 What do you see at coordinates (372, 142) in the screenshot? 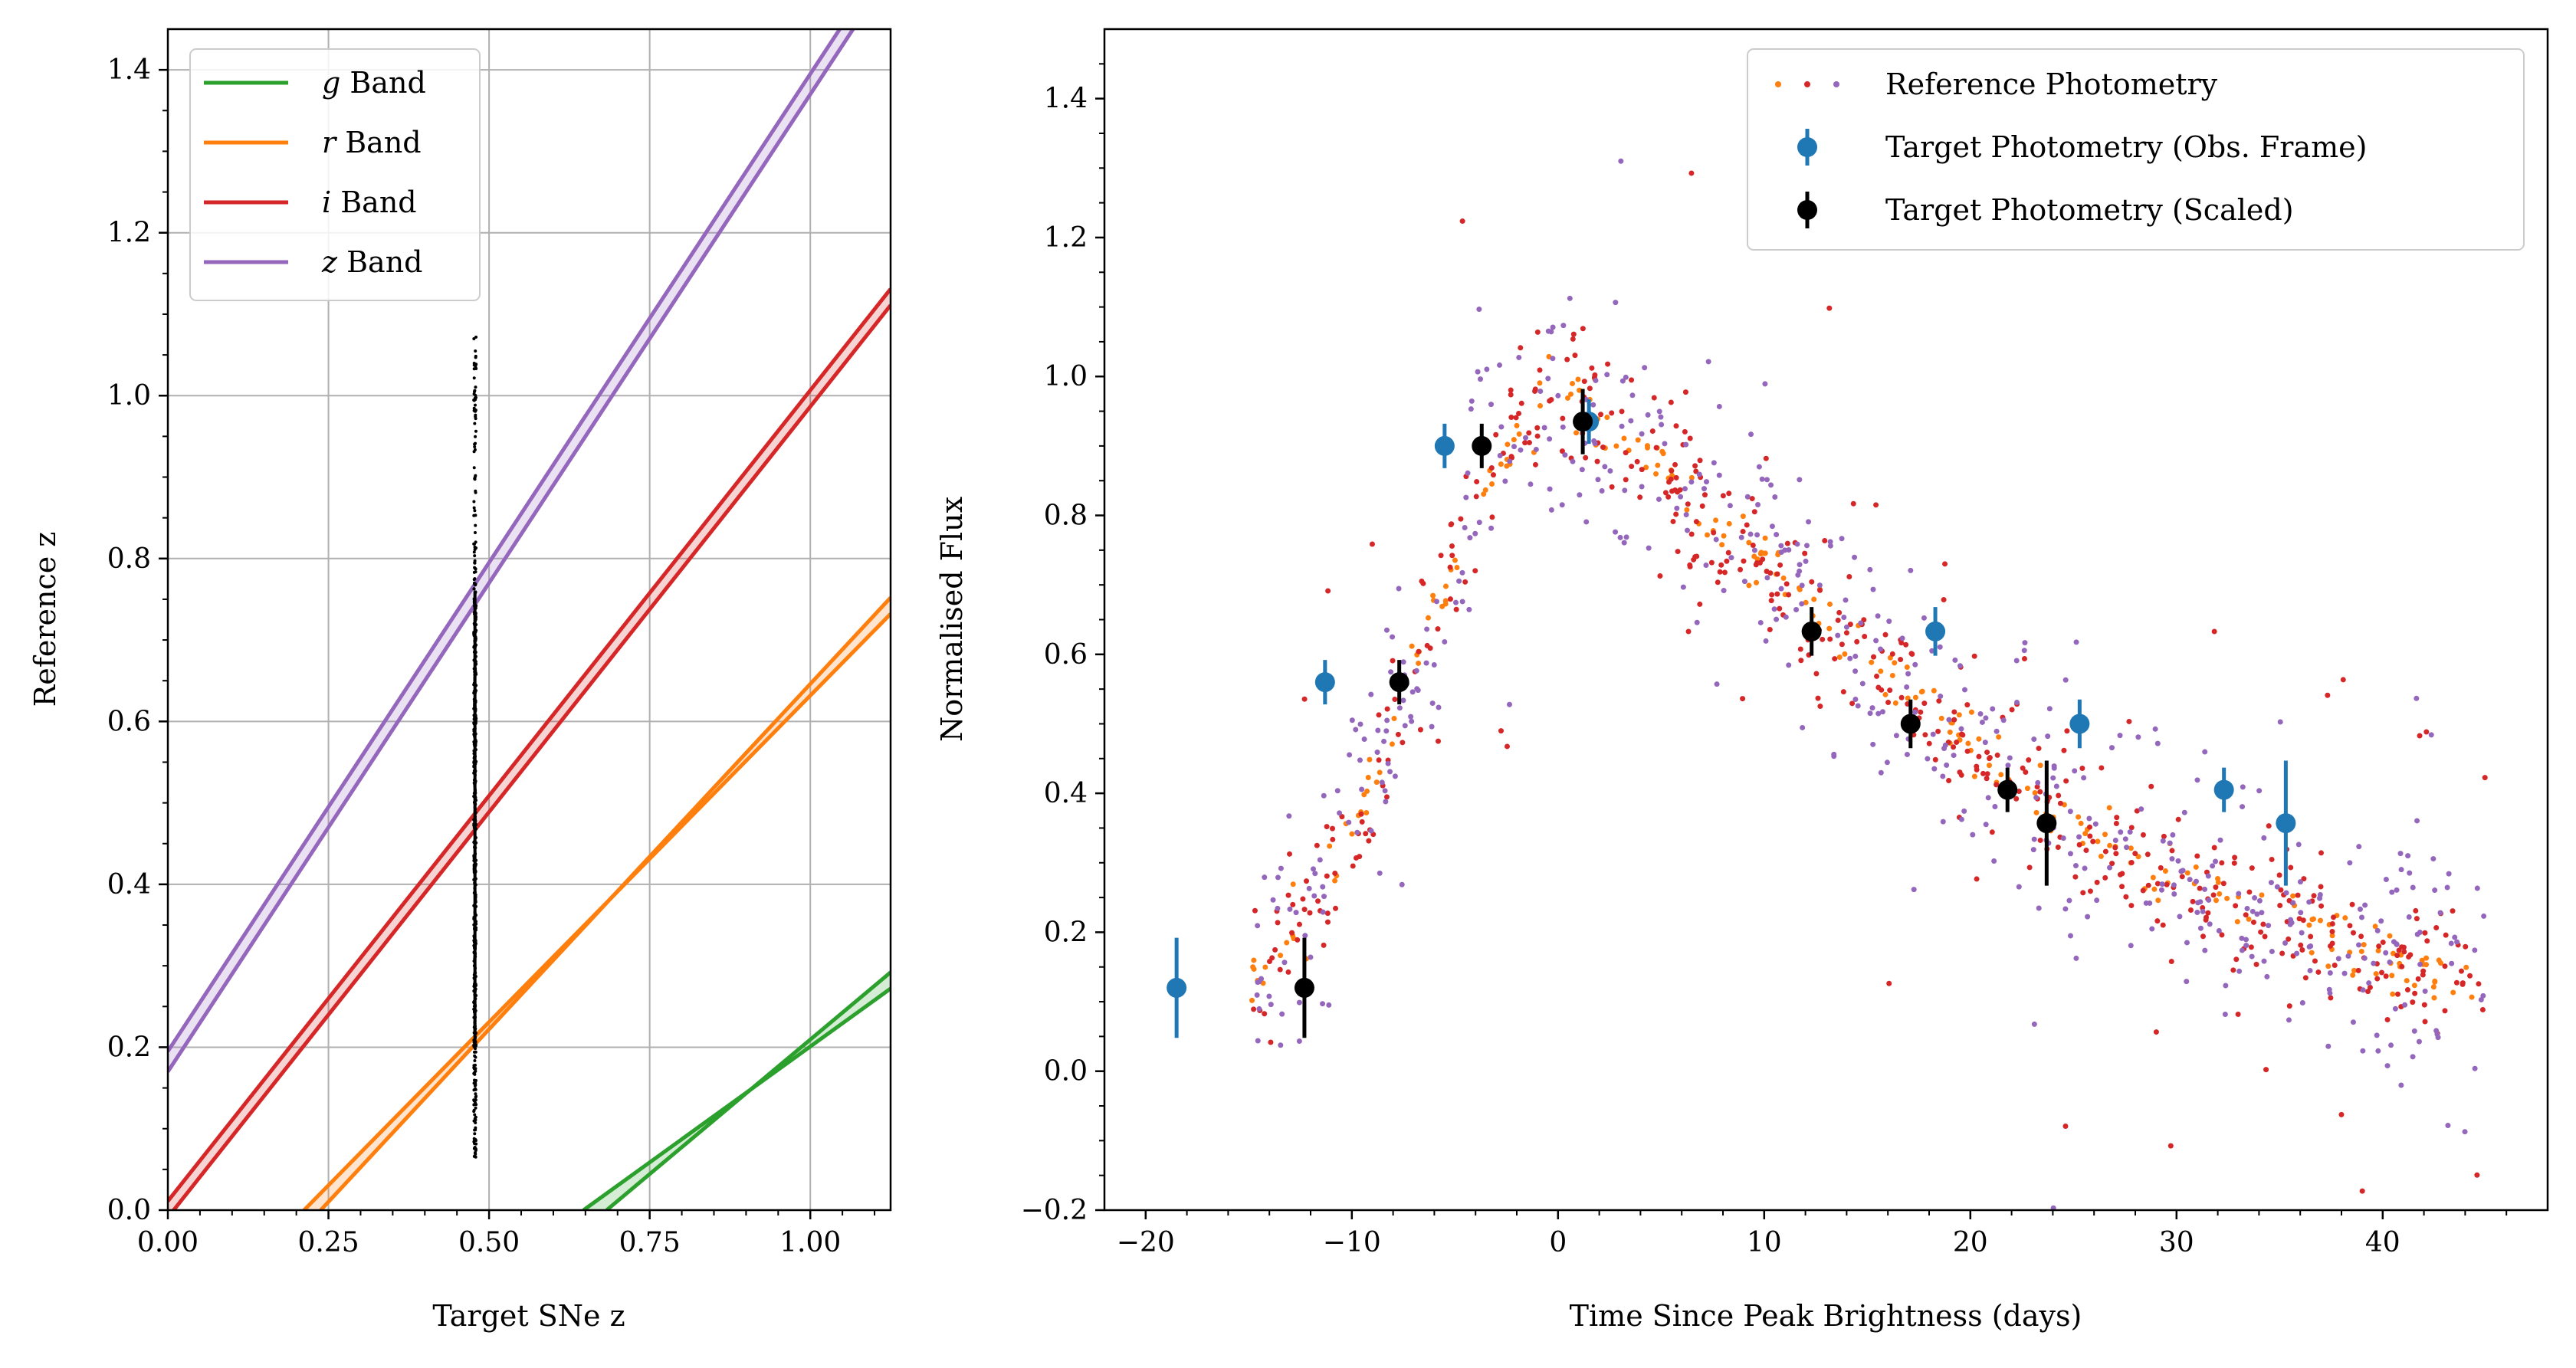
I see `left-legend-label: r Band` at bounding box center [372, 142].